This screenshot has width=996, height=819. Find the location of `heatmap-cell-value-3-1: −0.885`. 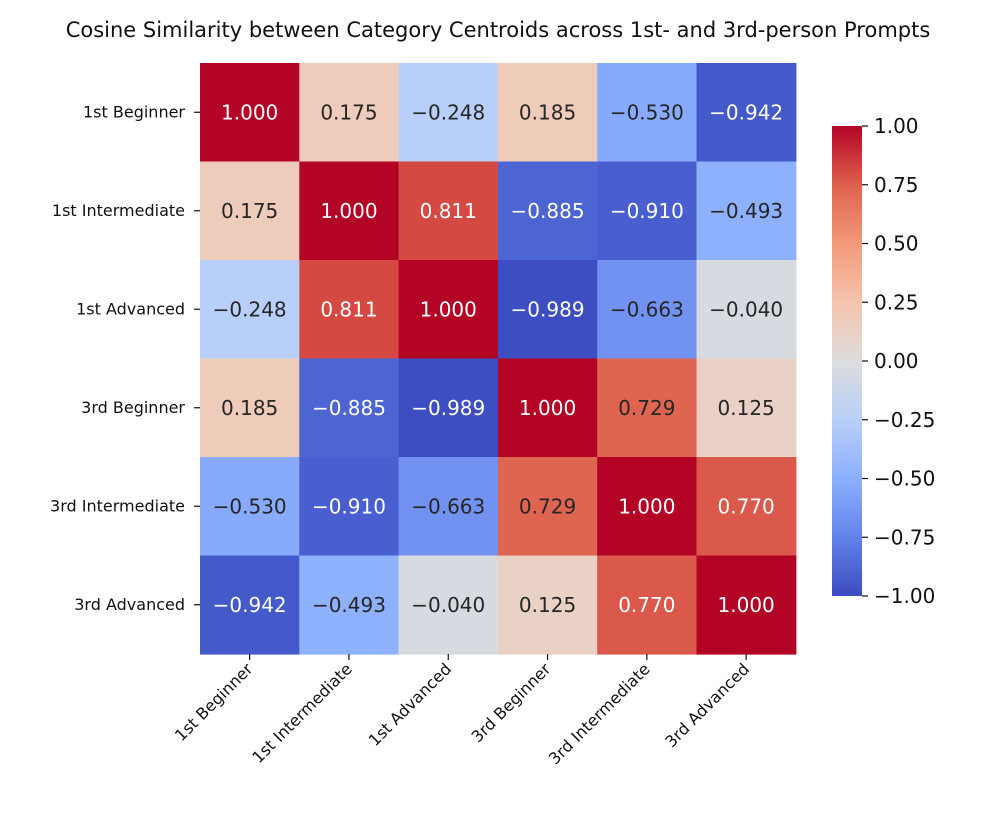

heatmap-cell-value-3-1: −0.885 is located at coordinates (349, 408).